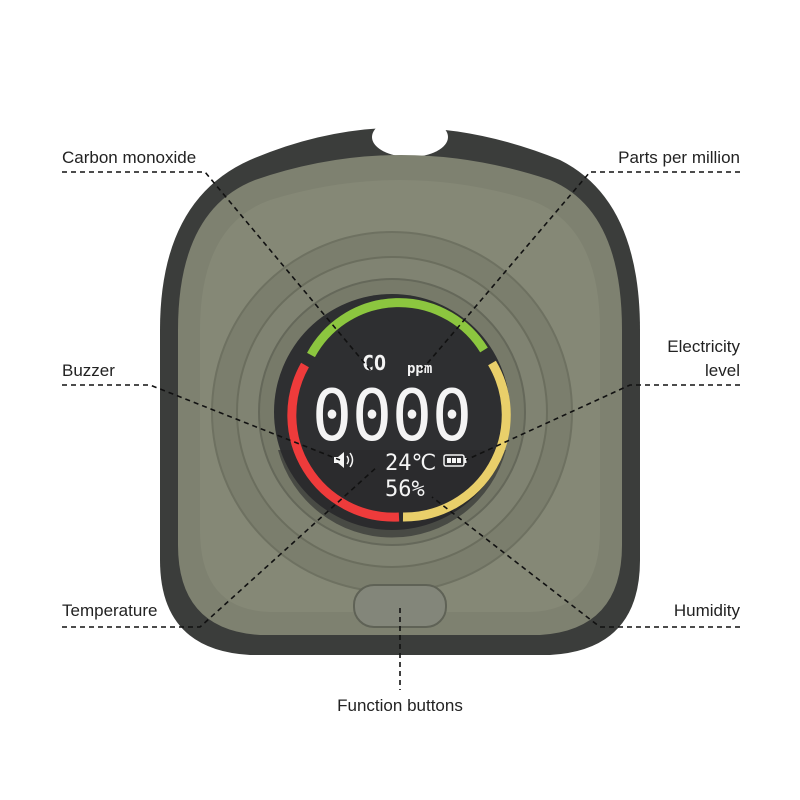 The image size is (800, 800). Describe the element at coordinates (400, 705) in the screenshot. I see `label-function-buttons: Function buttons` at that location.